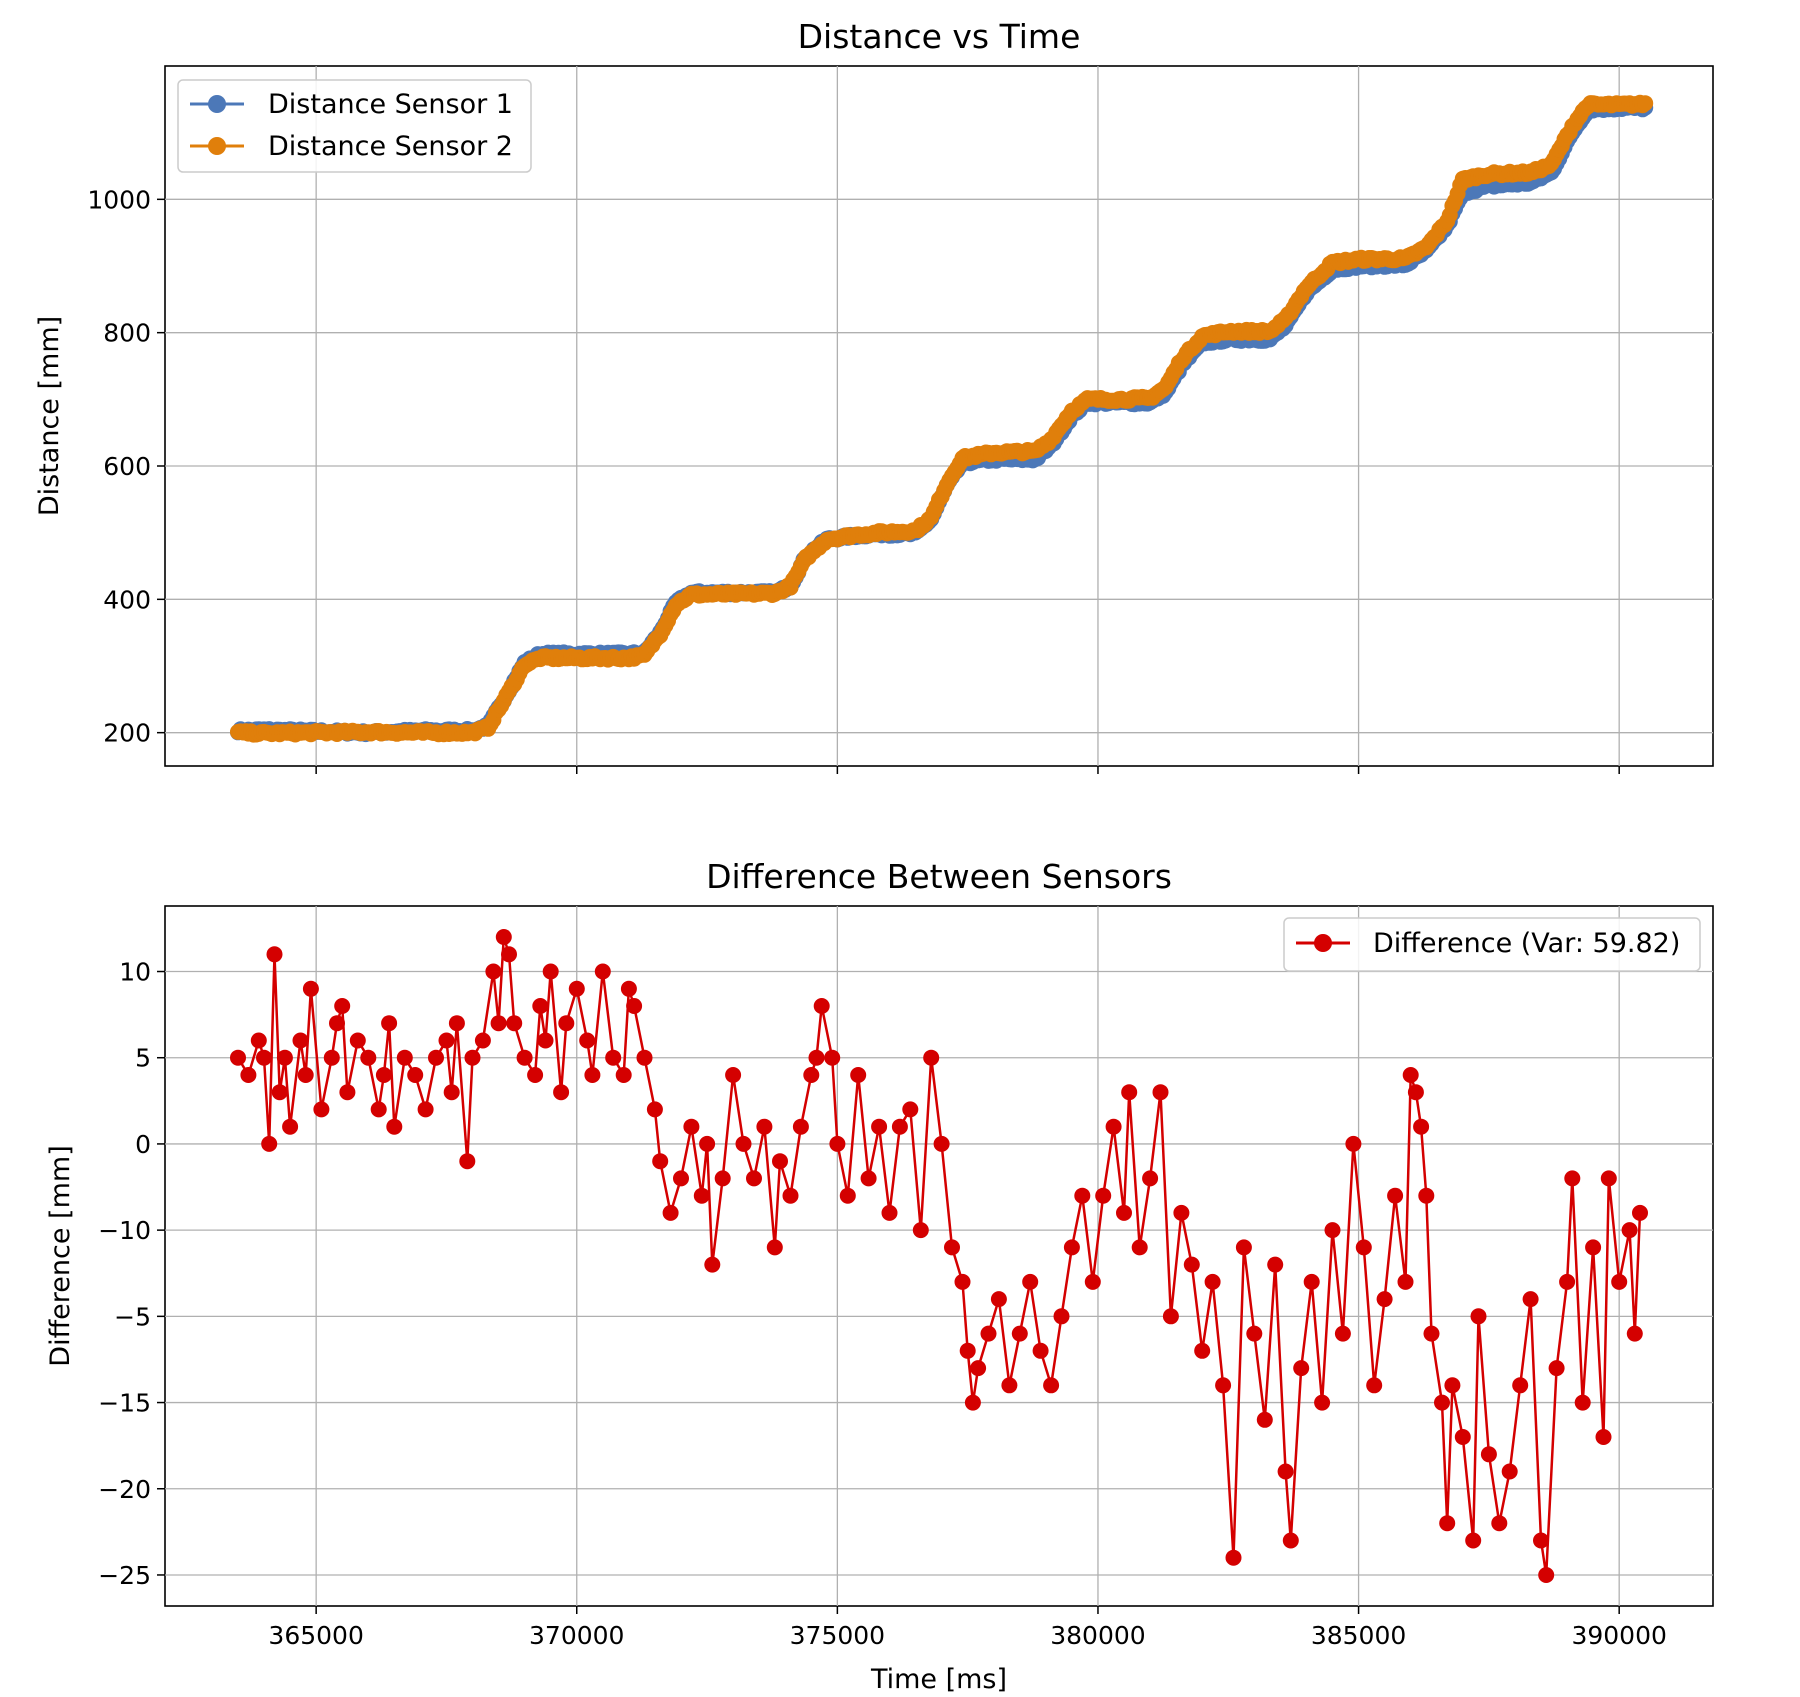 This screenshot has width=1800, height=1697. Describe the element at coordinates (135, 972) in the screenshot. I see `y-tick-label: 10` at that location.